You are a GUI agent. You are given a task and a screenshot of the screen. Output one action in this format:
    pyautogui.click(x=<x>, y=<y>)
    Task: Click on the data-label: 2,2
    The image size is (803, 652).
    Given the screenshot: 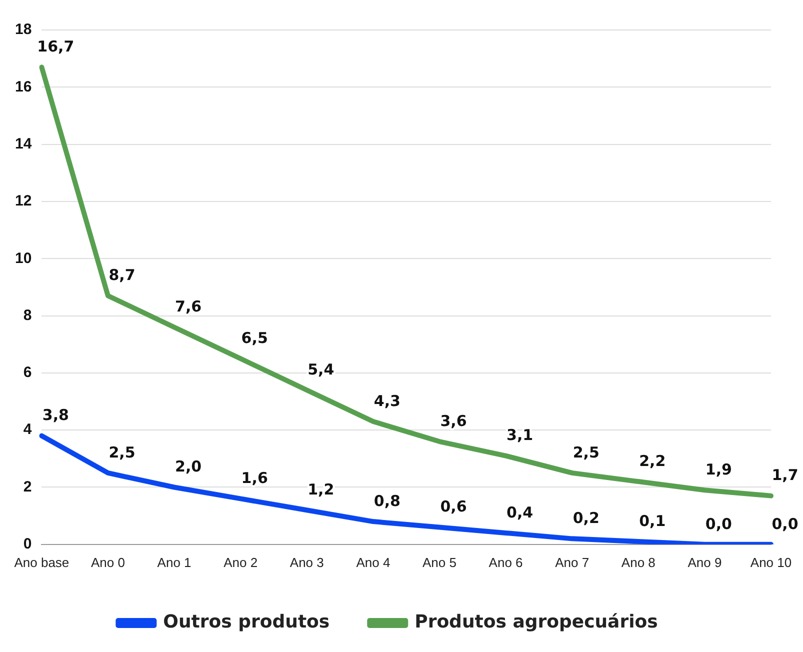 What is the action you would take?
    pyautogui.click(x=652, y=461)
    